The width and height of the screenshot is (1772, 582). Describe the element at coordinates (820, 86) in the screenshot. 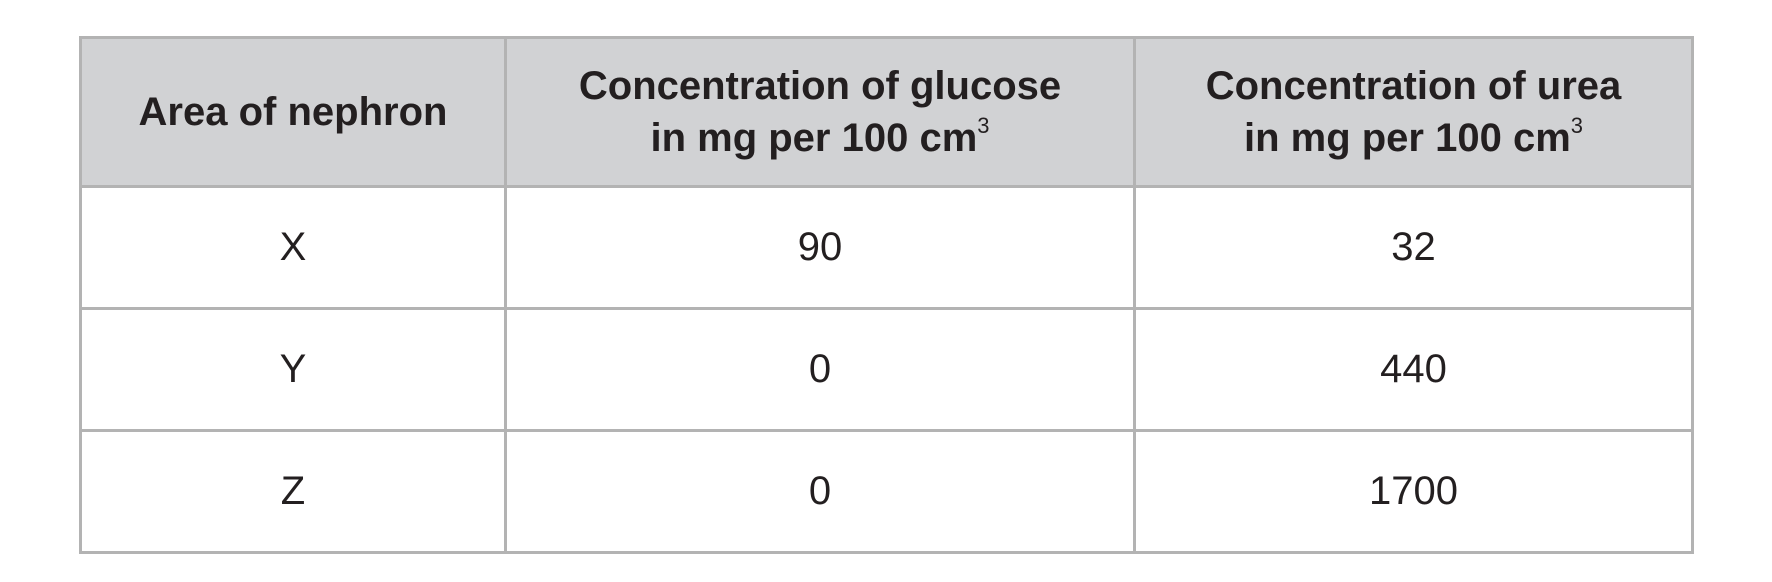

I see `header-line: Concentration of glucose` at that location.